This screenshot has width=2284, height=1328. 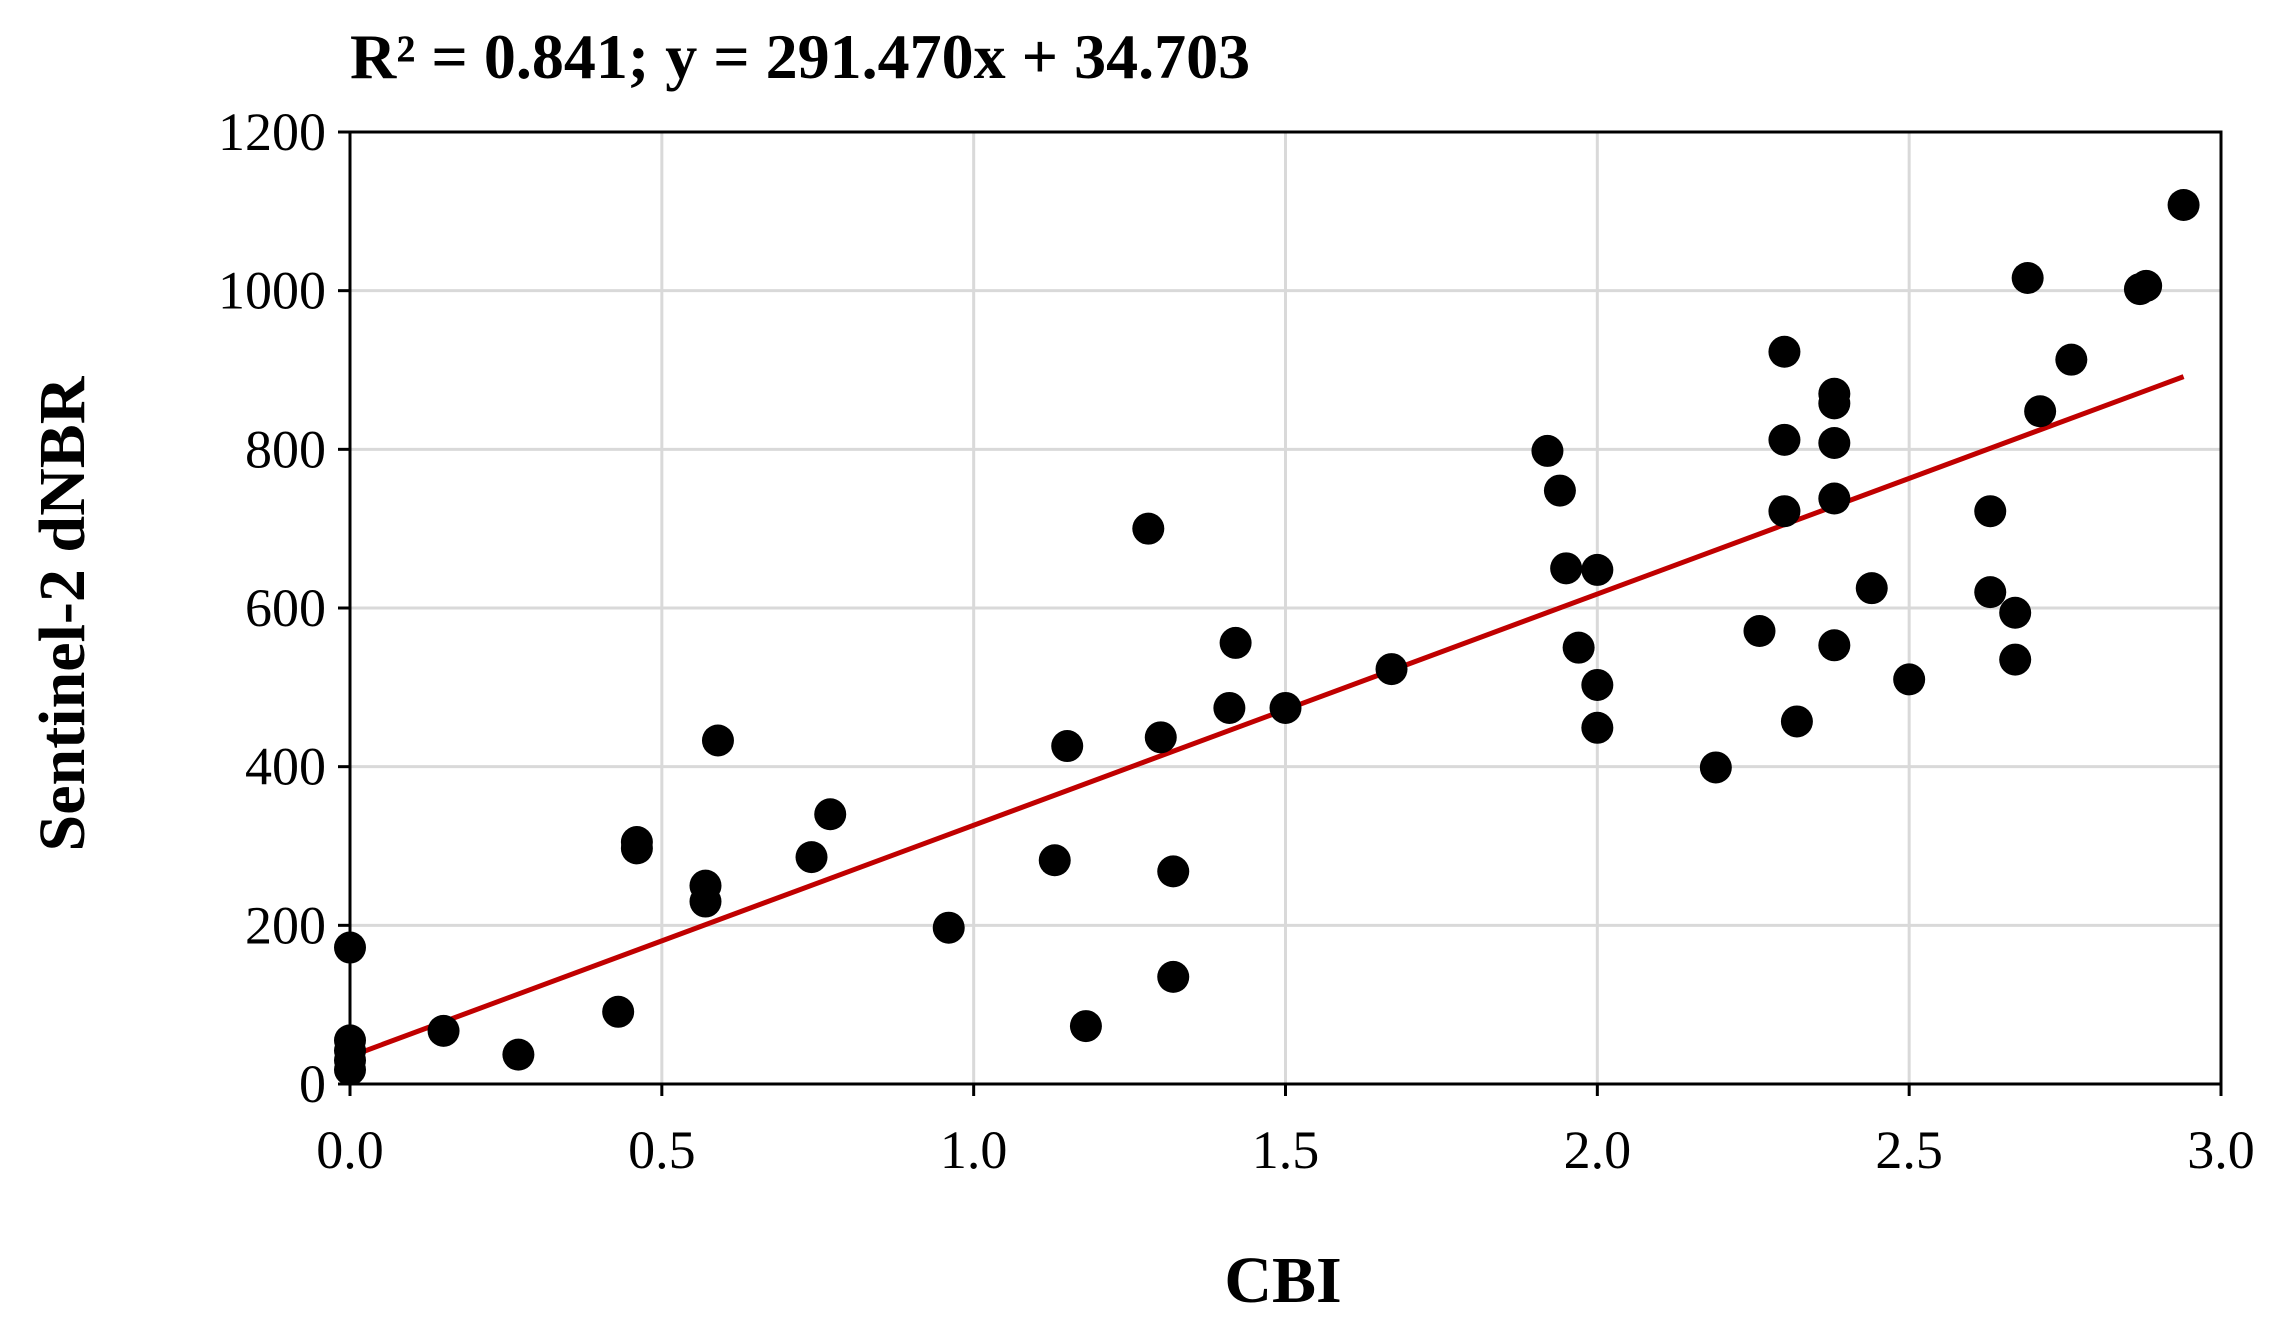 What do you see at coordinates (62, 613) in the screenshot?
I see `y-axis-label: Sentinel-2 dNBR` at bounding box center [62, 613].